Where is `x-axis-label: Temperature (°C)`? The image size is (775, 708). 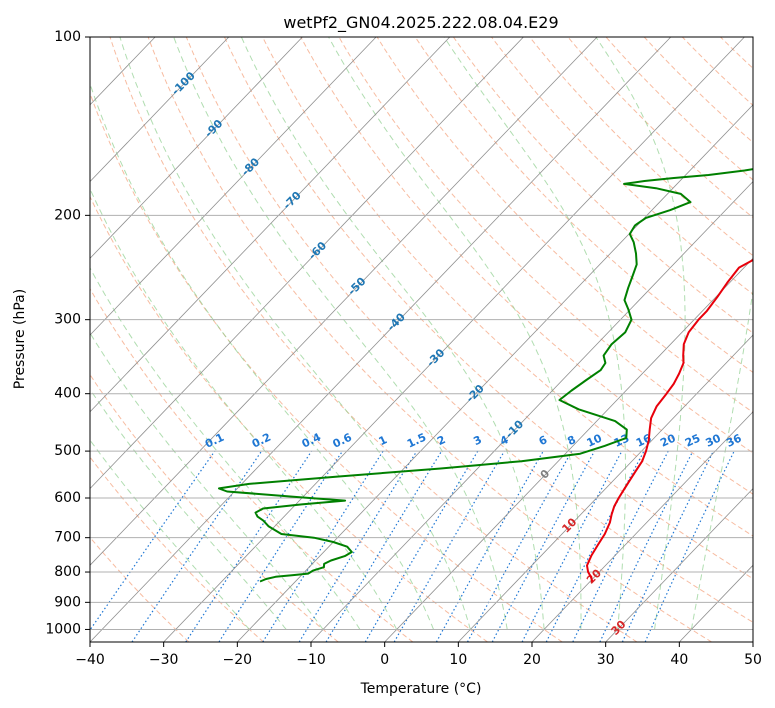 x-axis-label: Temperature (°C) is located at coordinates (421, 689).